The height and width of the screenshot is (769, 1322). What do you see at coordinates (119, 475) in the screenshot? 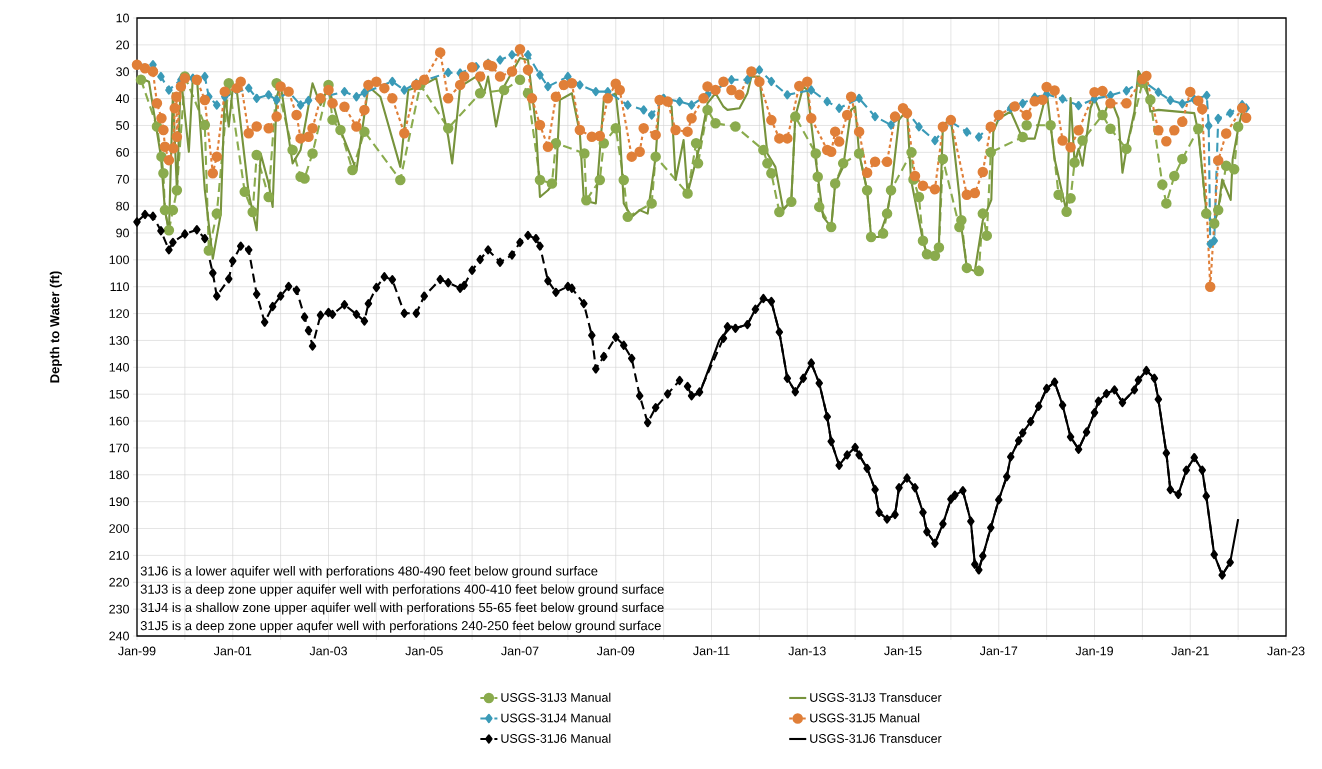
I see `y-tick-label: 180` at bounding box center [119, 475].